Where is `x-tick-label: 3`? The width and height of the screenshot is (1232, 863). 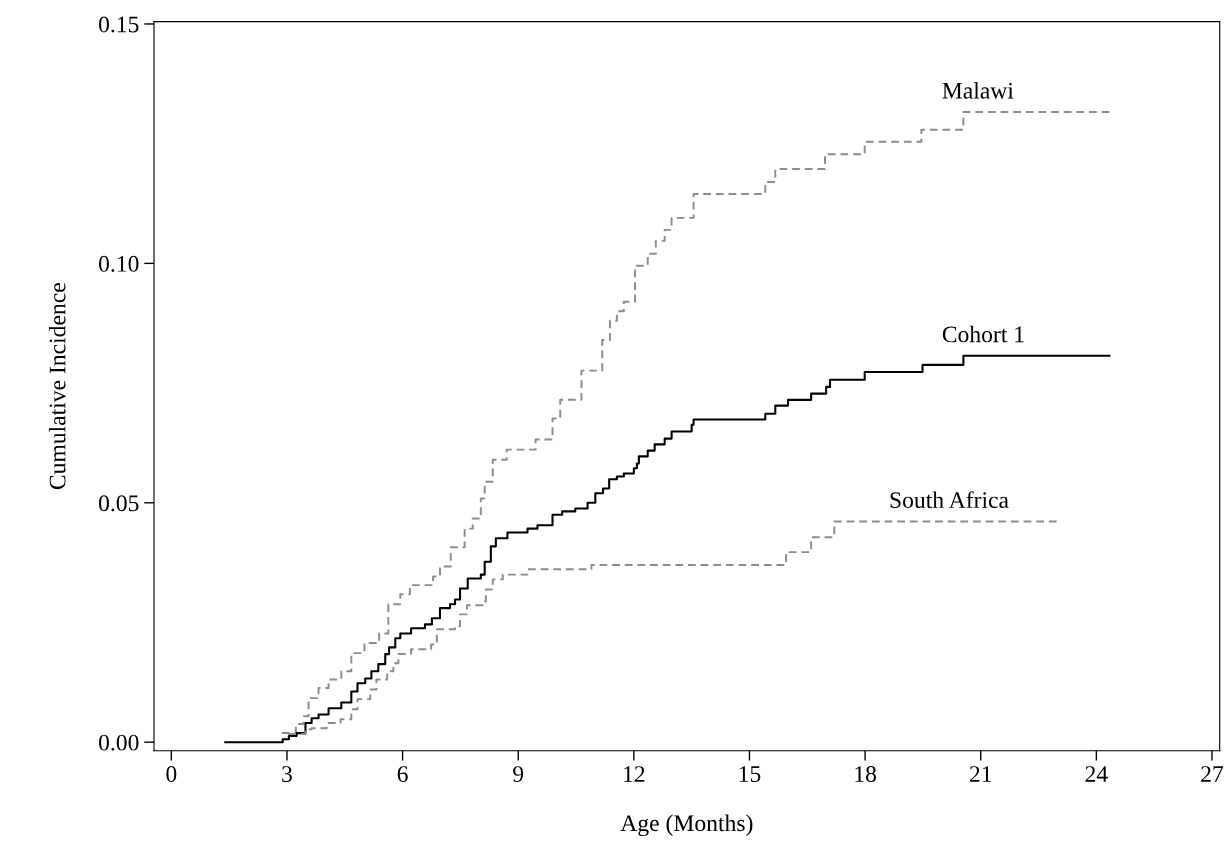 x-tick-label: 3 is located at coordinates (287, 774).